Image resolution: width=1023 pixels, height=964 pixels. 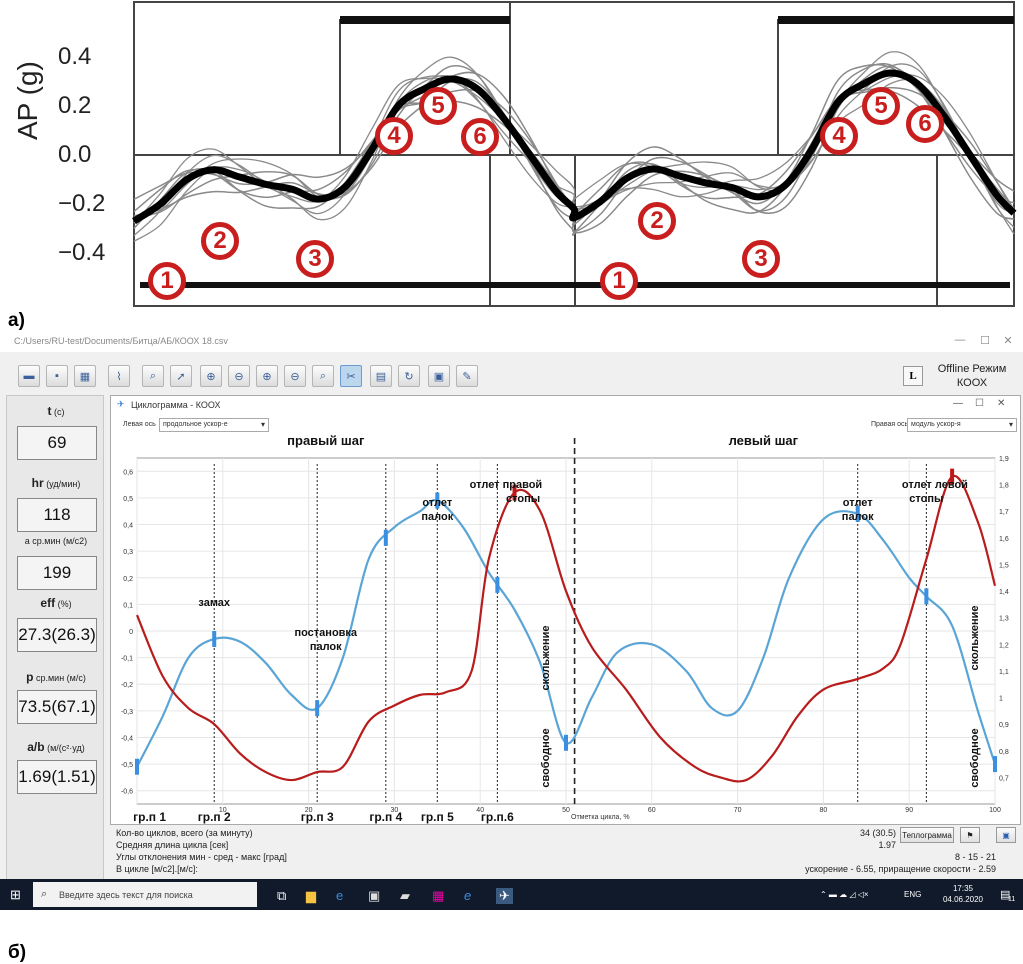 What do you see at coordinates (57, 707) in the screenshot?
I see `metric-value: 73.5(67.1)` at bounding box center [57, 707].